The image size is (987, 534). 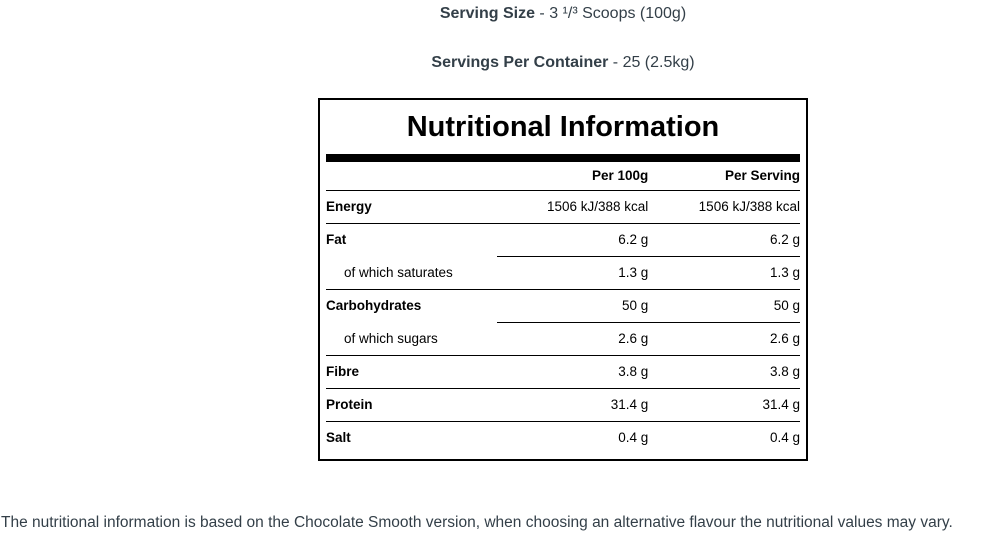 I want to click on servings-per-container-label: Servings Per Container, so click(x=520, y=62).